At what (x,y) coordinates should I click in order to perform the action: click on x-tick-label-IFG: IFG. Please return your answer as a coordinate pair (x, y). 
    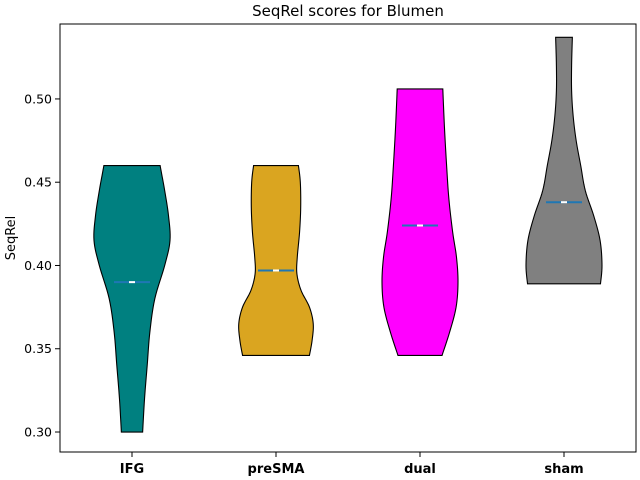
    Looking at the image, I should click on (132, 469).